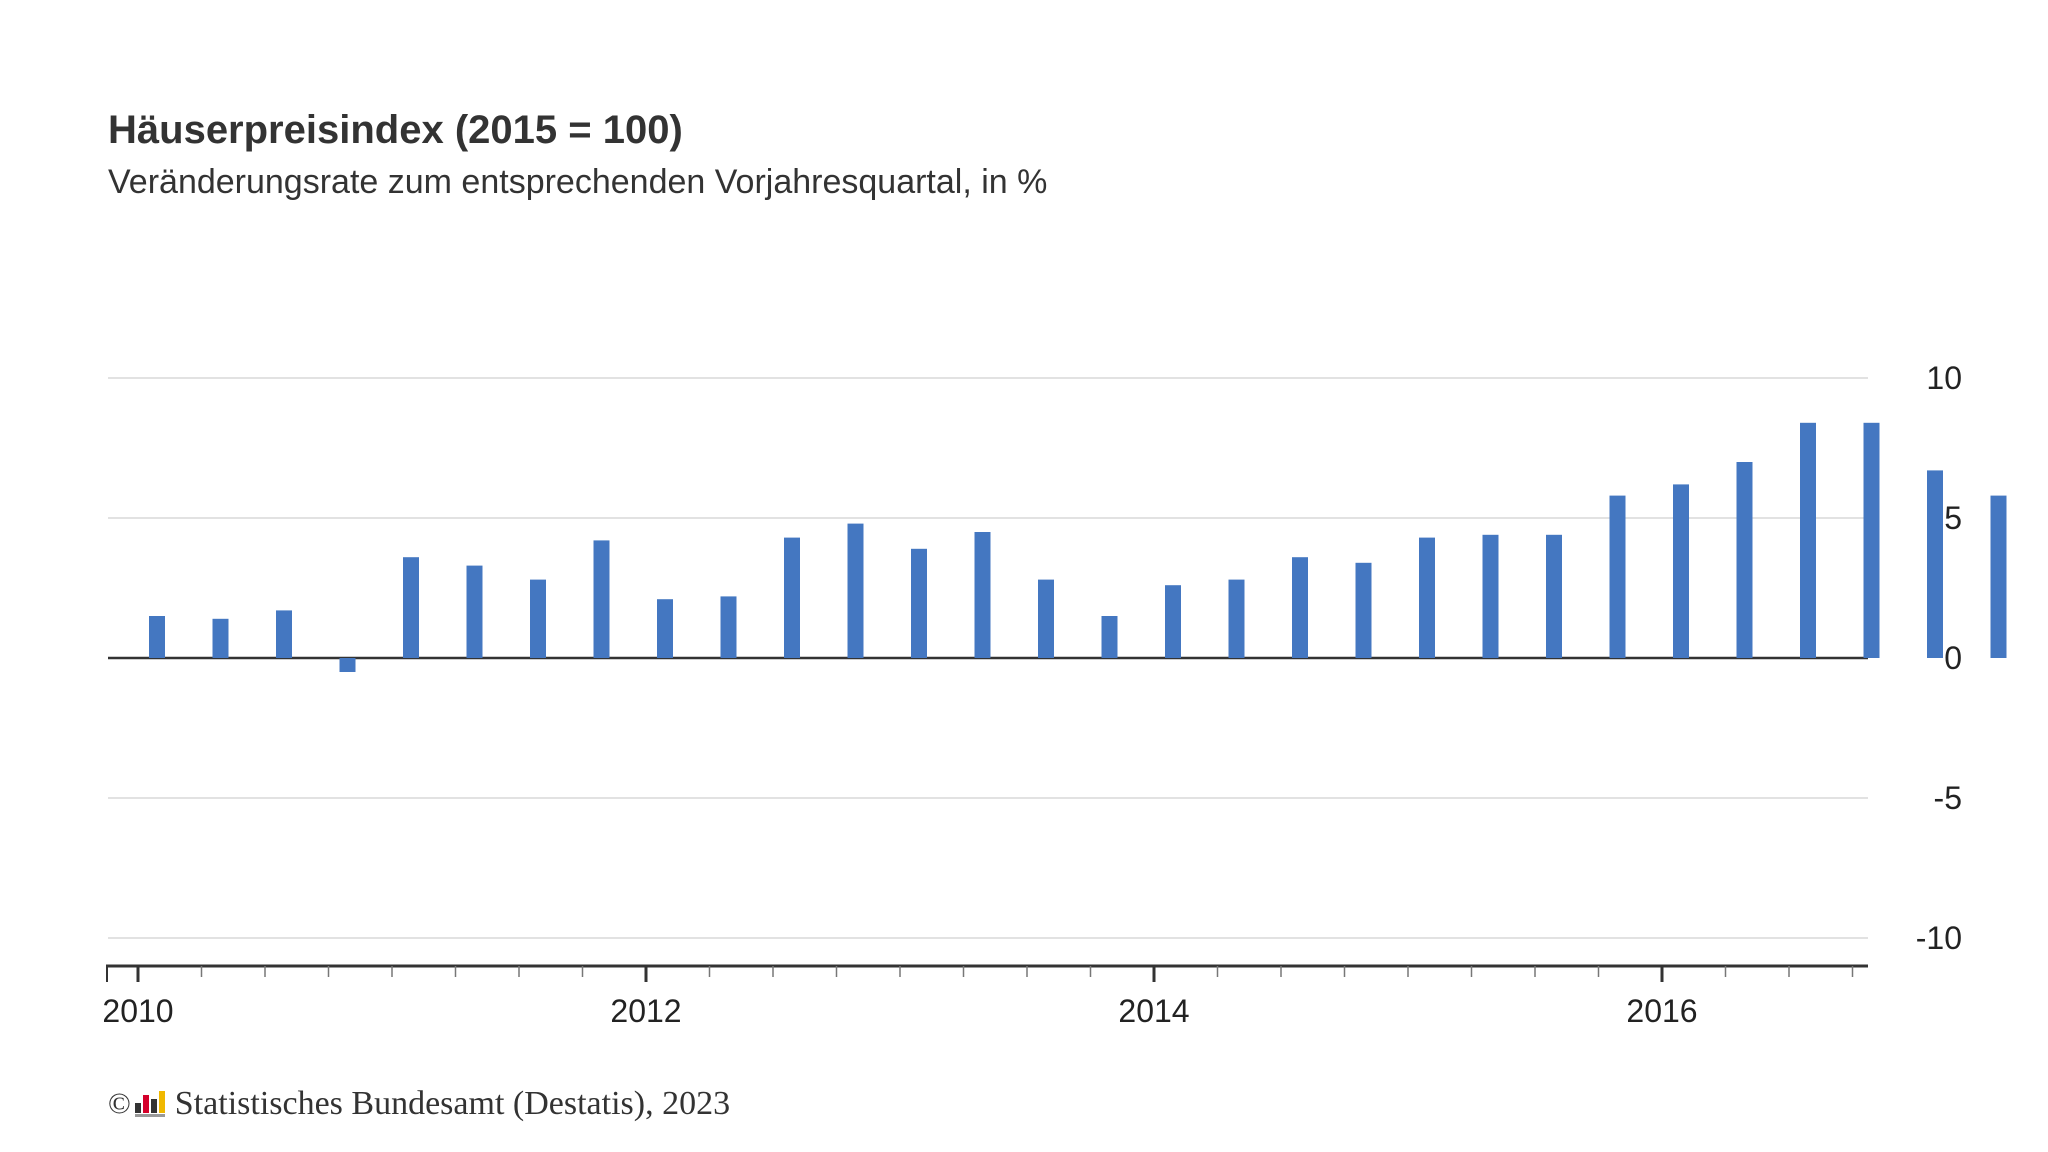 The width and height of the screenshot is (2048, 1152). Describe the element at coordinates (452, 1103) in the screenshot. I see `source-text: Statistisches Bundesamt (Destatis), 2023` at that location.